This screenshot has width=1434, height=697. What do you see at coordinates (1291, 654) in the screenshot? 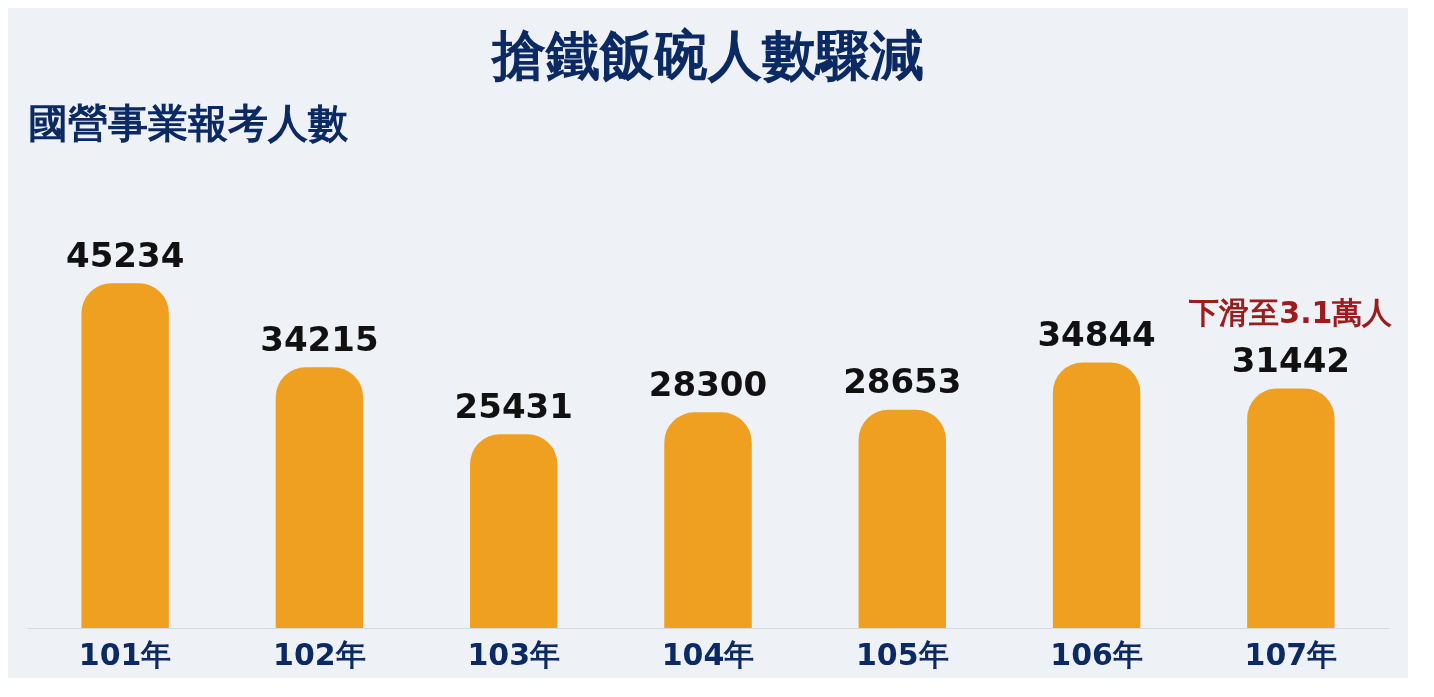
I see `x-tick-label: 107年` at bounding box center [1291, 654].